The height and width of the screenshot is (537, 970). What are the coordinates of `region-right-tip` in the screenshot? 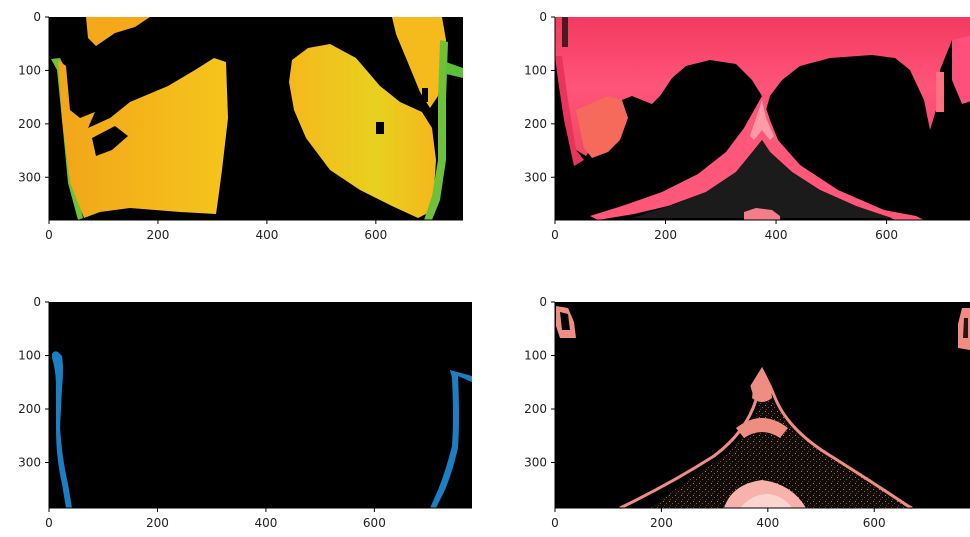 It's located at (454, 70).